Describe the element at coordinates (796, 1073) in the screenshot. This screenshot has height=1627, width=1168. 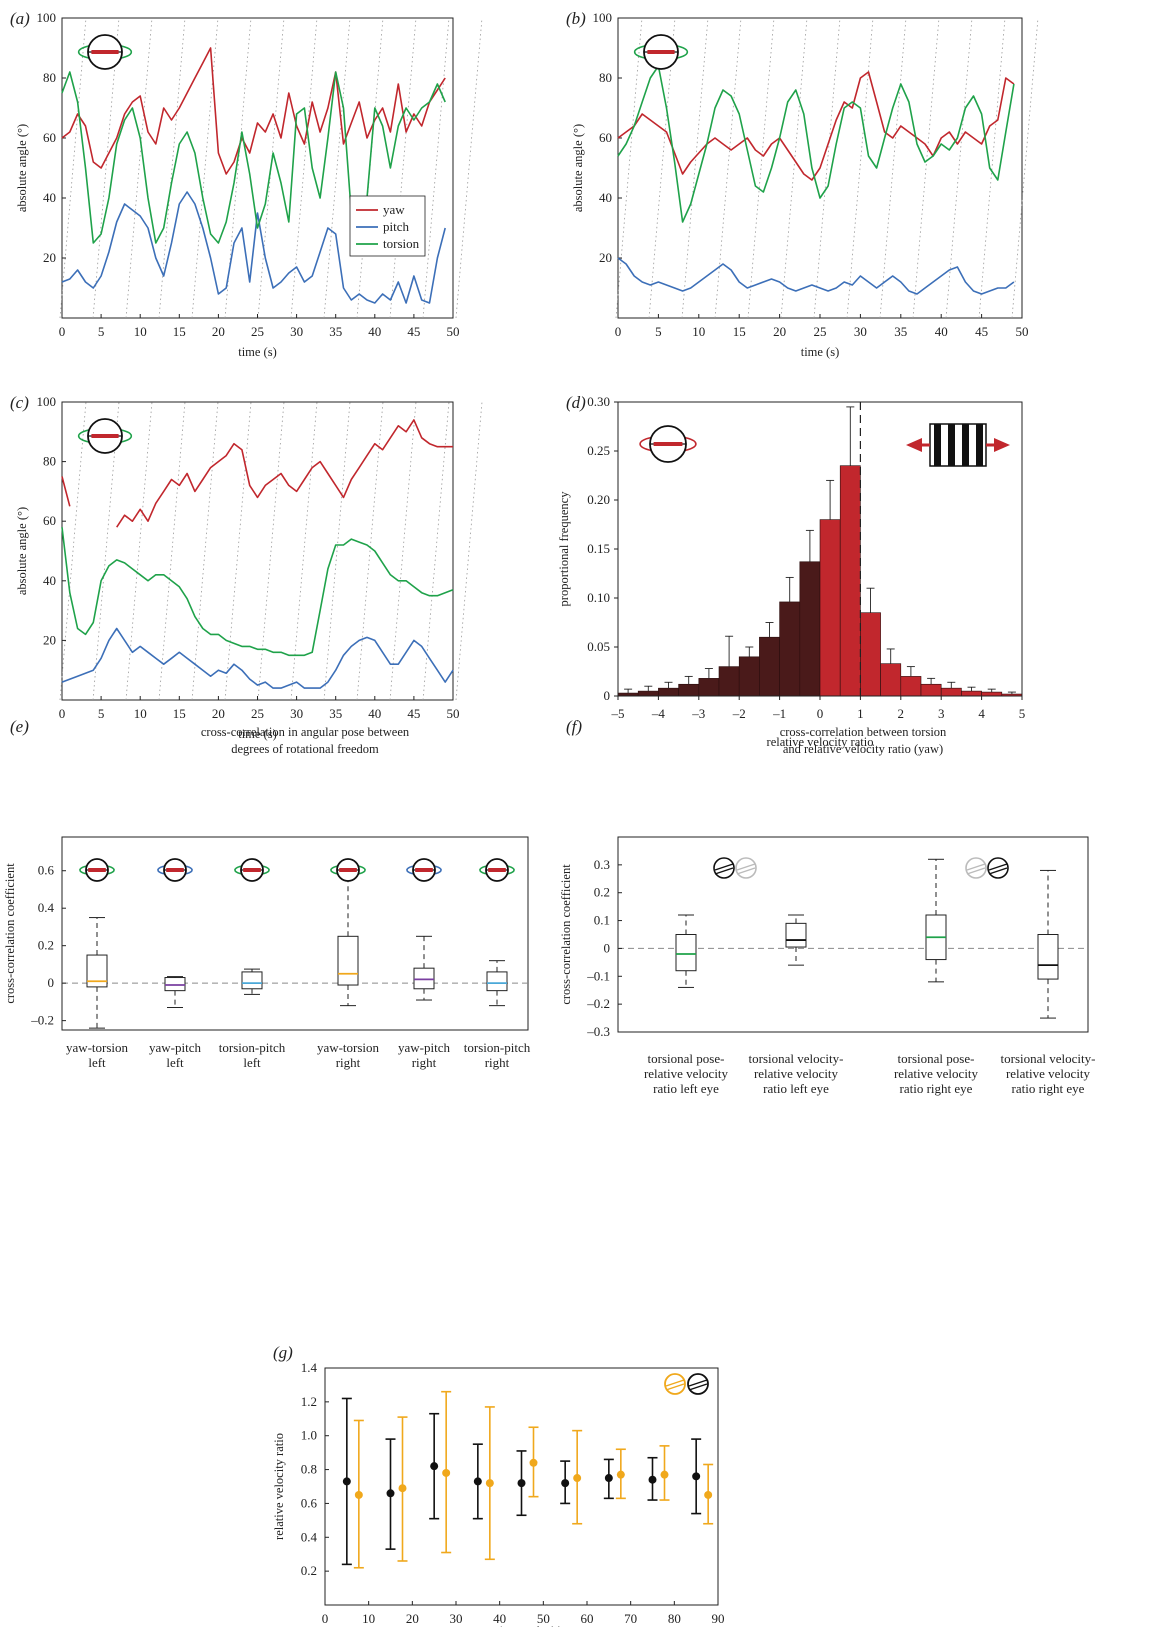
I see `category-label: relative velocity` at that location.